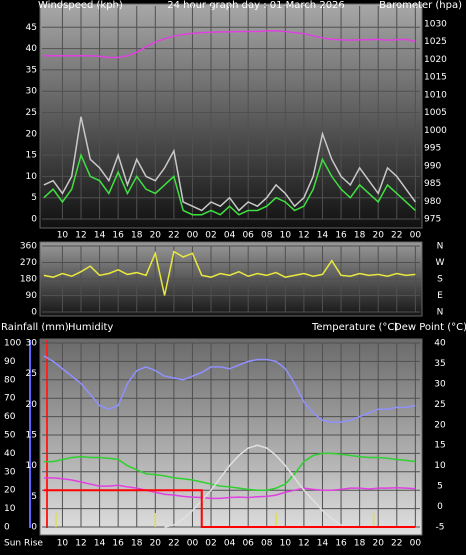  I want to click on tick-label: 20, so click(32, 134).